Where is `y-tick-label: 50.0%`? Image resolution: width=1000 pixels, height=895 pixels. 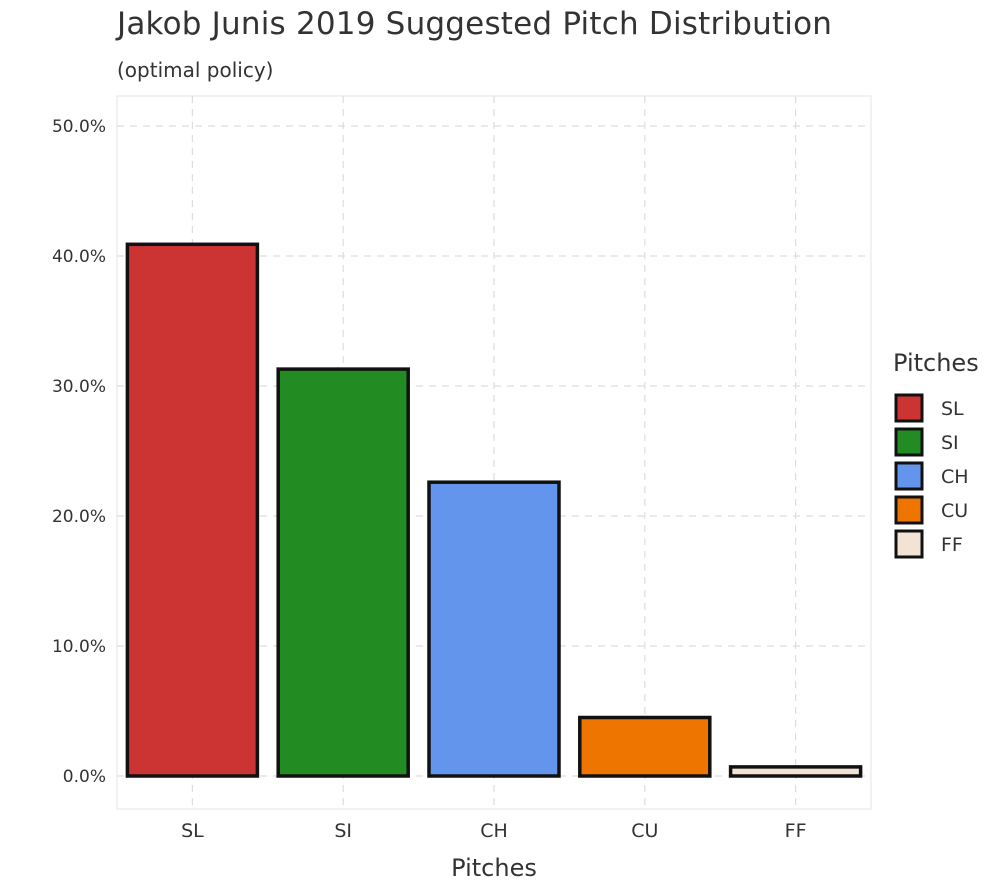 y-tick-label: 50.0% is located at coordinates (79, 127).